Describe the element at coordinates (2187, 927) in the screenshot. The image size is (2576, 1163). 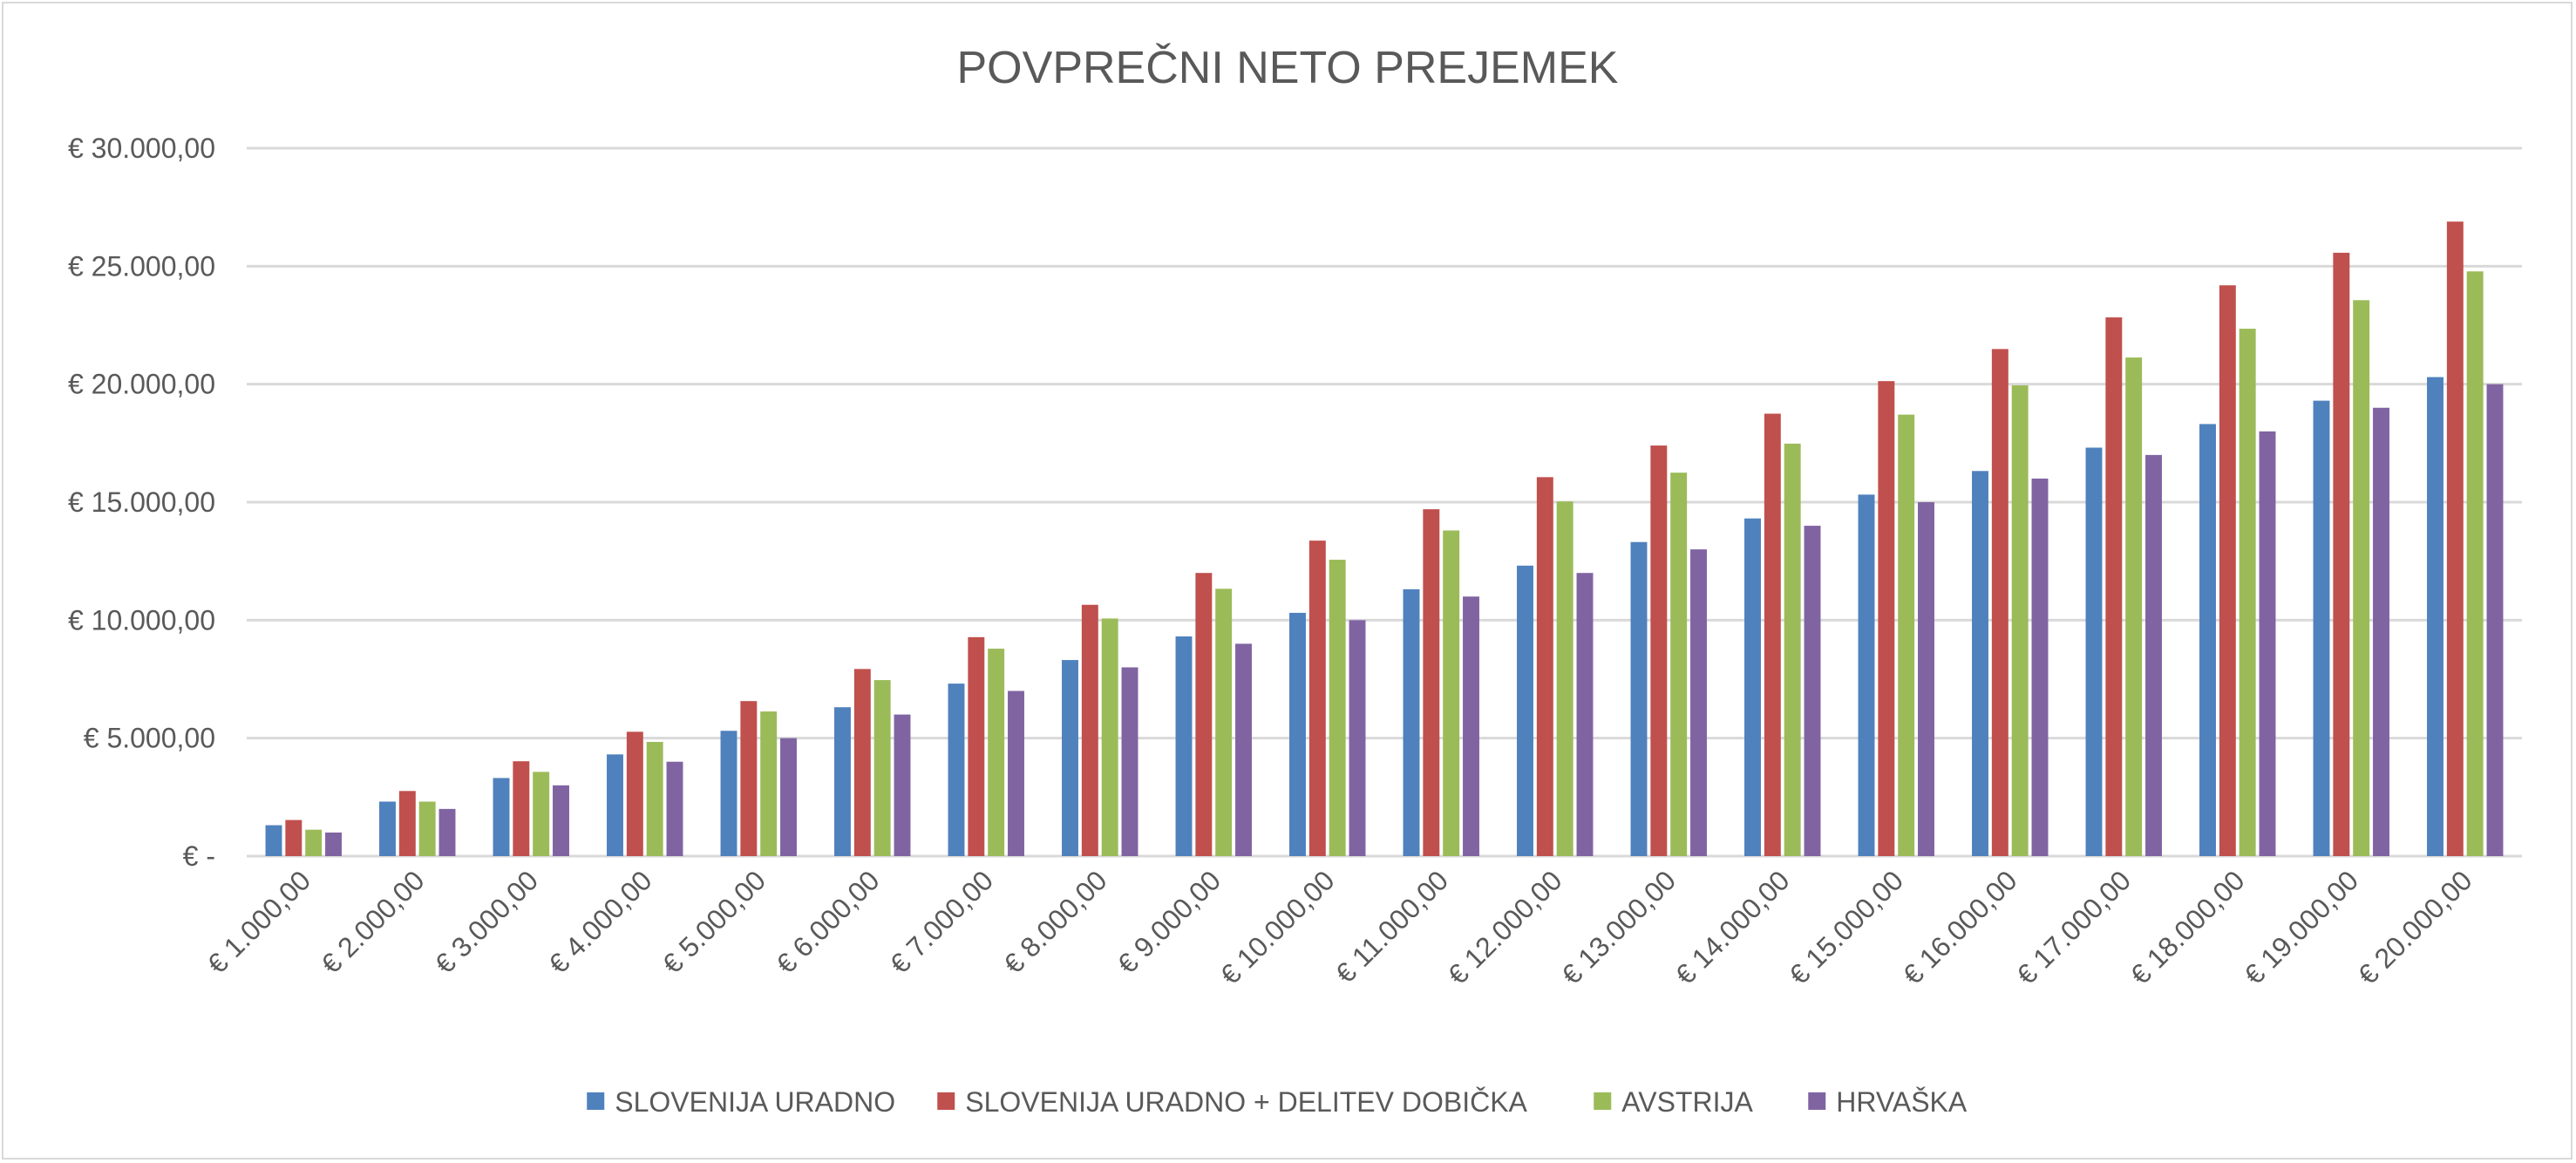
I see `x-tick-label: € 18.000,00` at that location.